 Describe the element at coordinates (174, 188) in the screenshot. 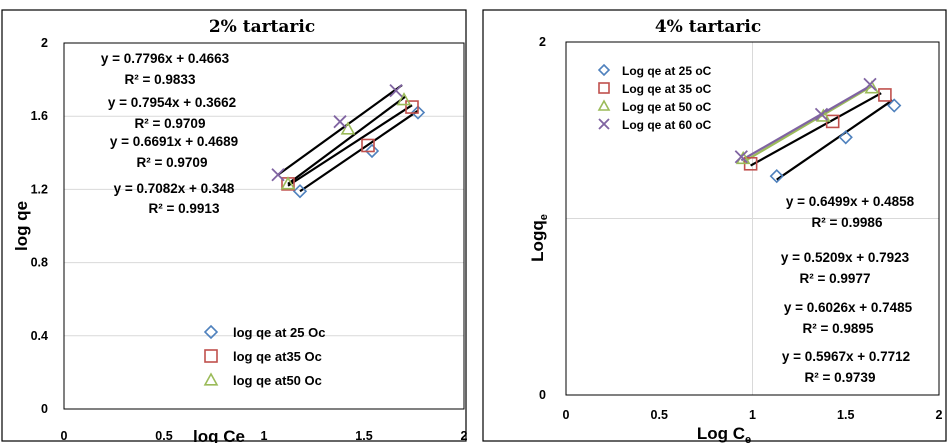

I see `chart1-eq-3: y = 0.7082x + 0.348` at that location.